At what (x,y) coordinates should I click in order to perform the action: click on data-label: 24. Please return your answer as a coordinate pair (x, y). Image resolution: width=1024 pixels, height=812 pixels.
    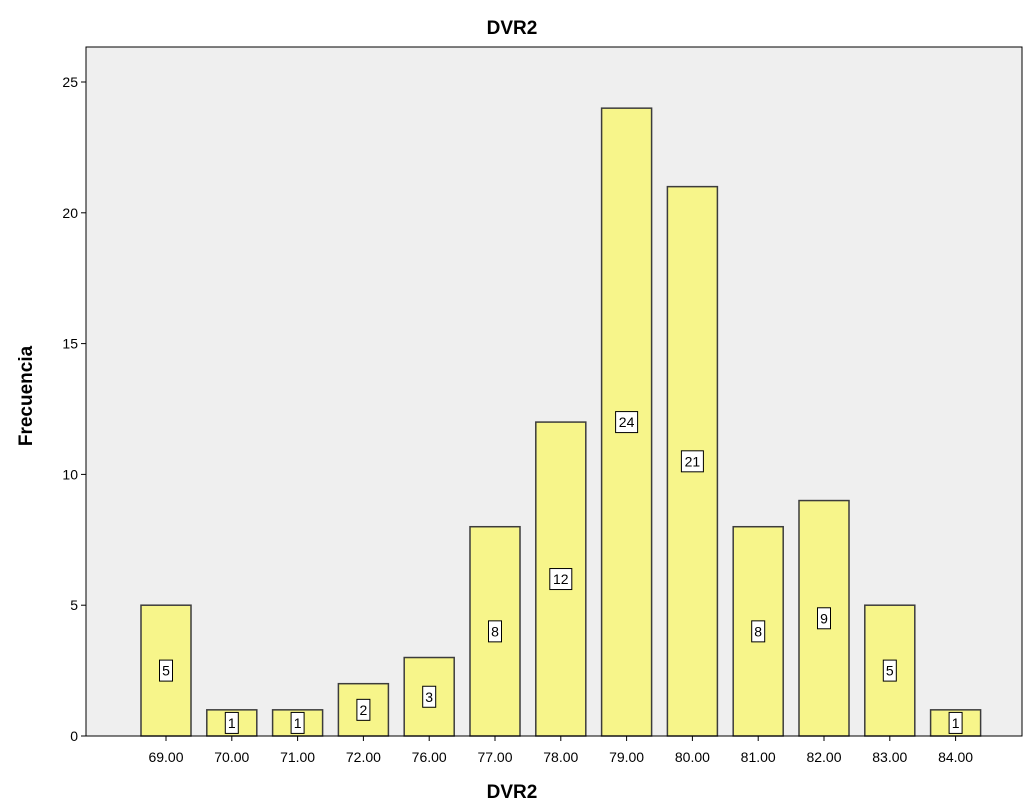
    Looking at the image, I should click on (627, 422).